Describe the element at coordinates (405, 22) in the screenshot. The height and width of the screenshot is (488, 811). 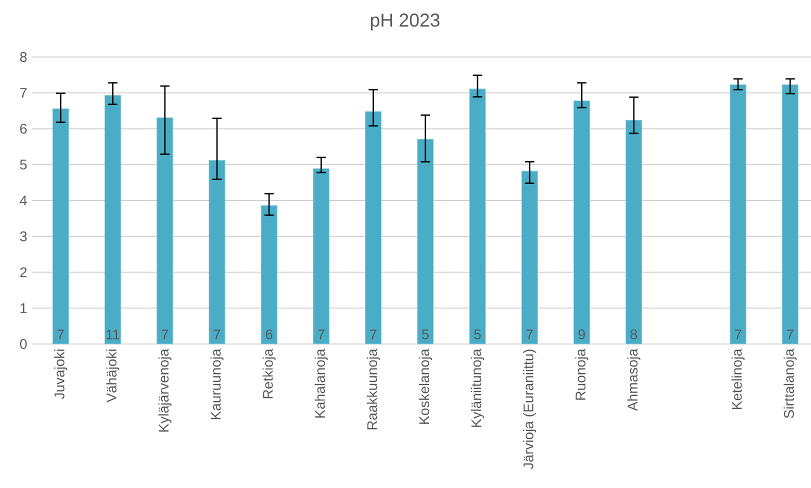
I see `chart-title: pH 2023` at that location.